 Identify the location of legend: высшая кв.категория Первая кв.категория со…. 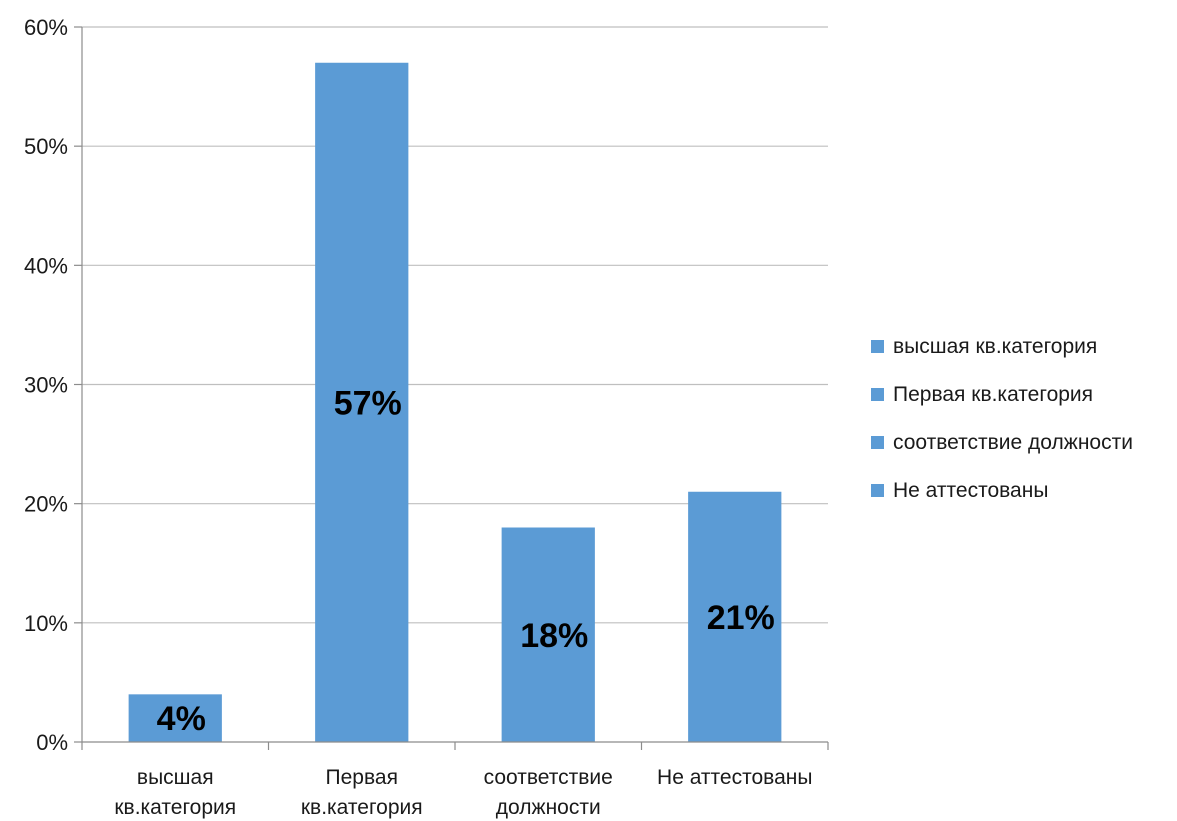
(1002, 418).